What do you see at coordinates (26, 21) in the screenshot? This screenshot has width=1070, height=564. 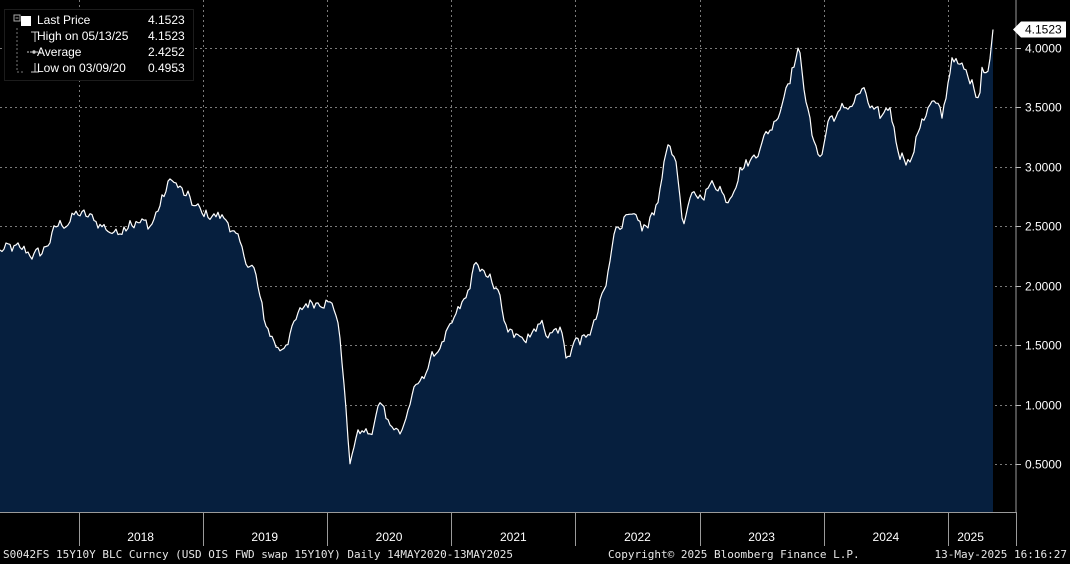 I see `last-price-swatch-icon` at bounding box center [26, 21].